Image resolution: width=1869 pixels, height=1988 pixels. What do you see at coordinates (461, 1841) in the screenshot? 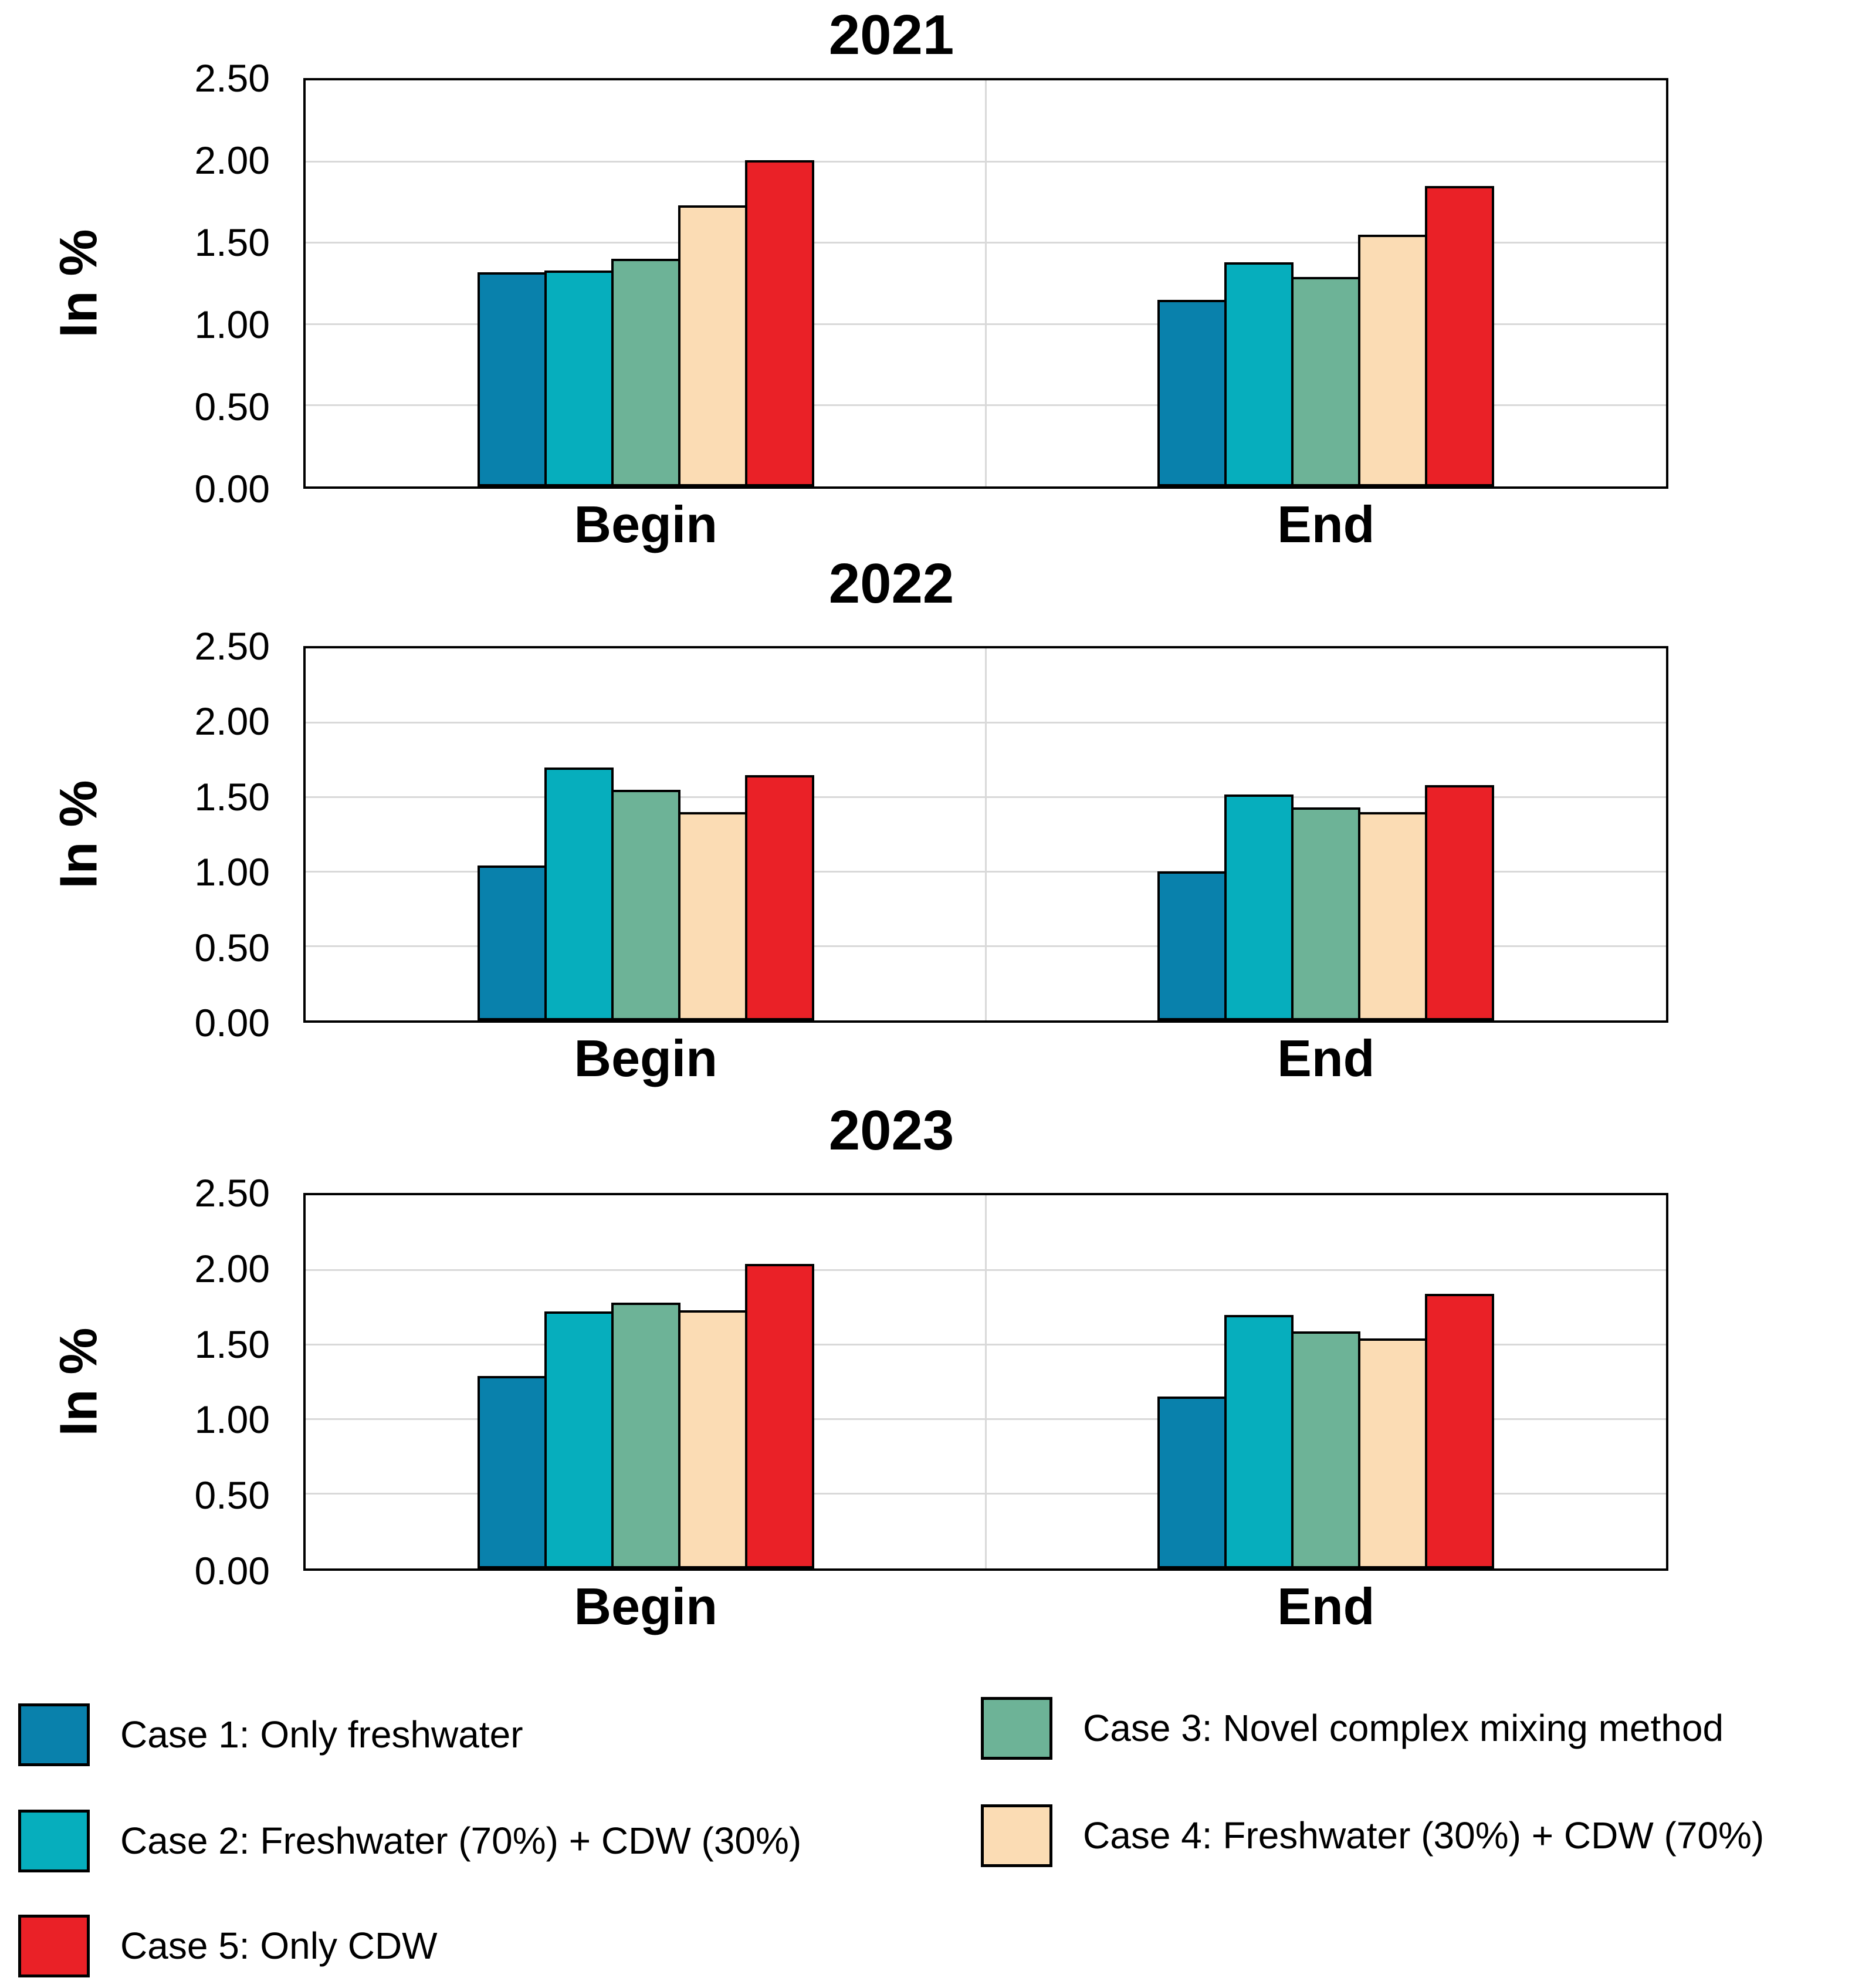
I see `legend-label-case2: Case 2: Freshwater (70%) + CDW (30%)` at bounding box center [461, 1841].